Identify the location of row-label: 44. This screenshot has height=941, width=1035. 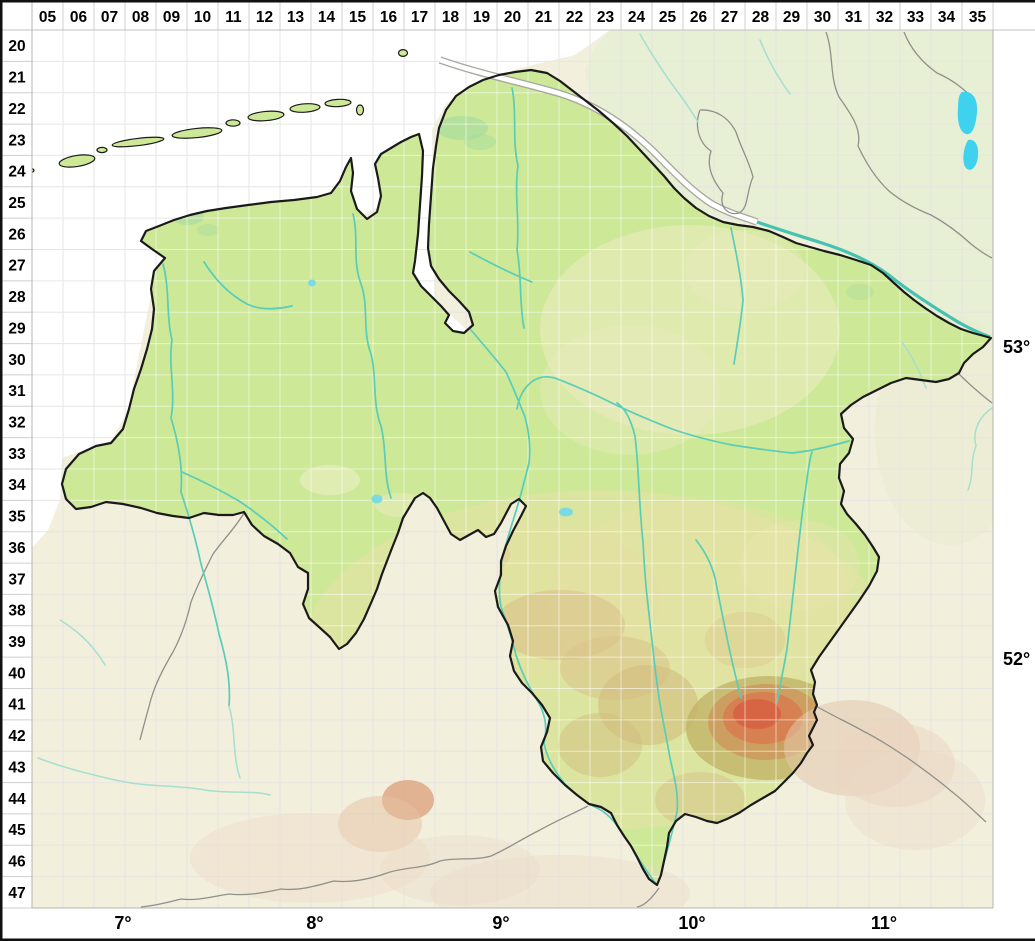
(17, 799).